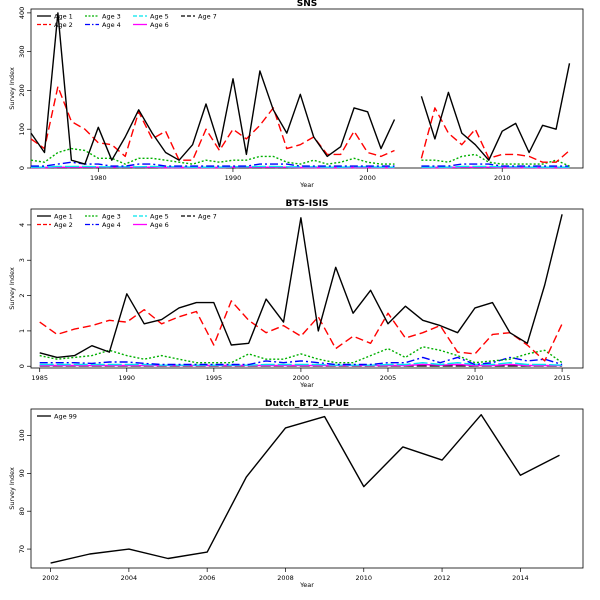 The image size is (600, 600). Describe the element at coordinates (214, 378) in the screenshot. I see `x-tick-label: 1995` at that location.